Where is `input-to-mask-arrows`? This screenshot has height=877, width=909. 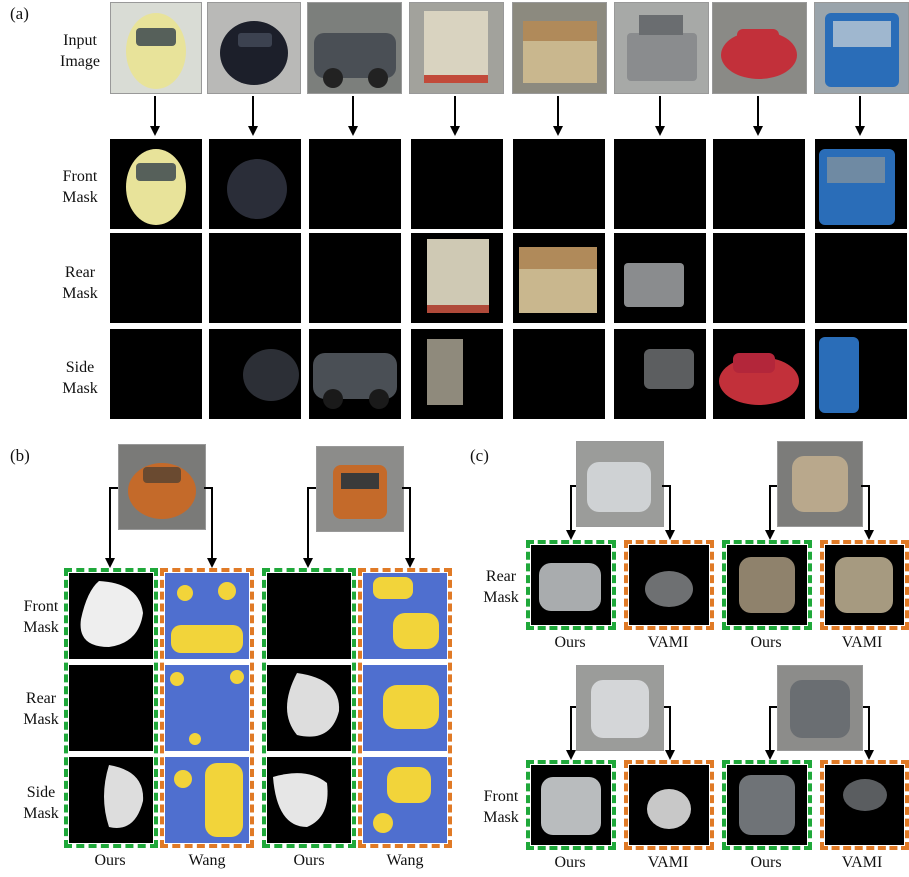
input-to-mask-arrows is located at coordinates (507, 116).